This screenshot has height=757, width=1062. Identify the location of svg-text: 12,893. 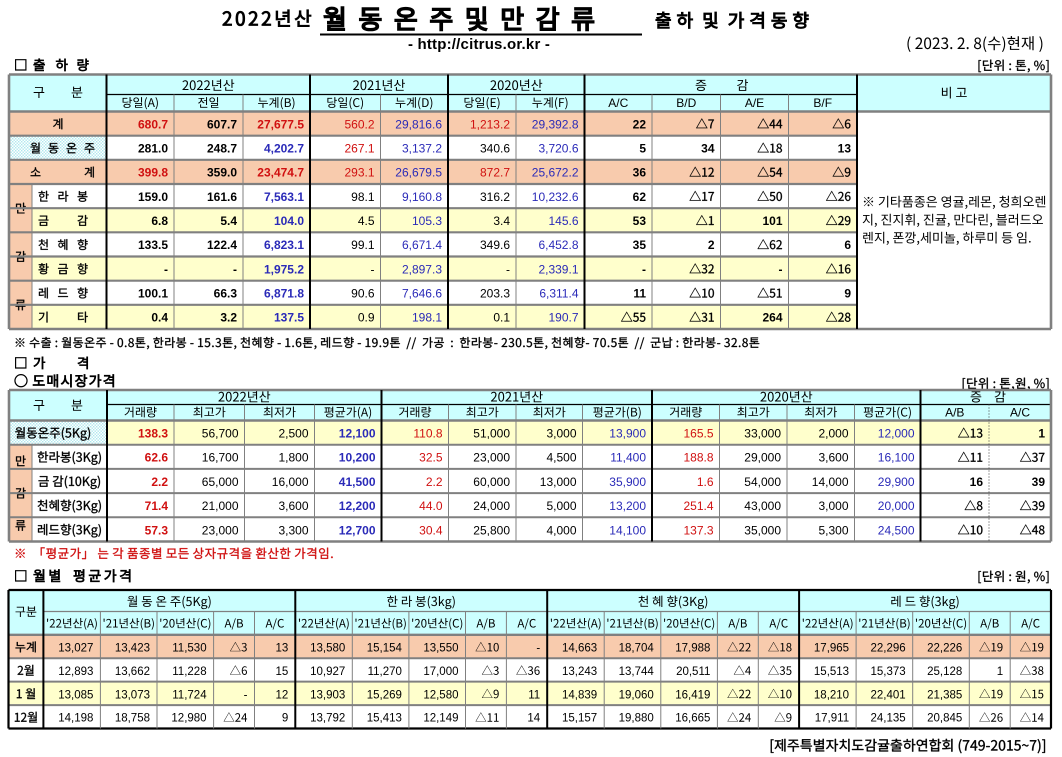
(75, 672).